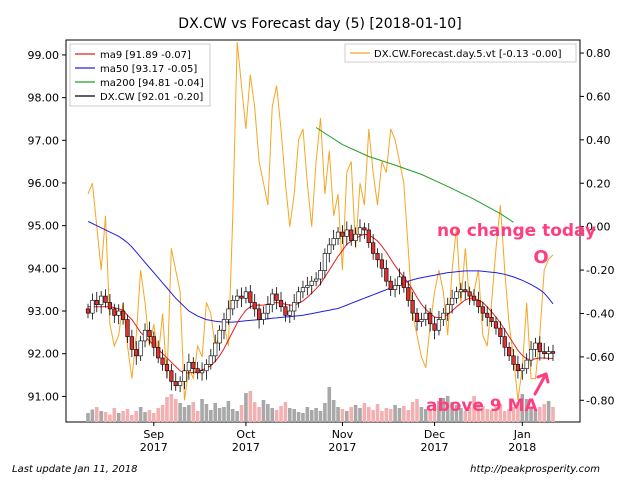  I want to click on legend-label-forecast: DX.CW.Forecast.day.5.vt [-0.13 -0.00], so click(468, 54).